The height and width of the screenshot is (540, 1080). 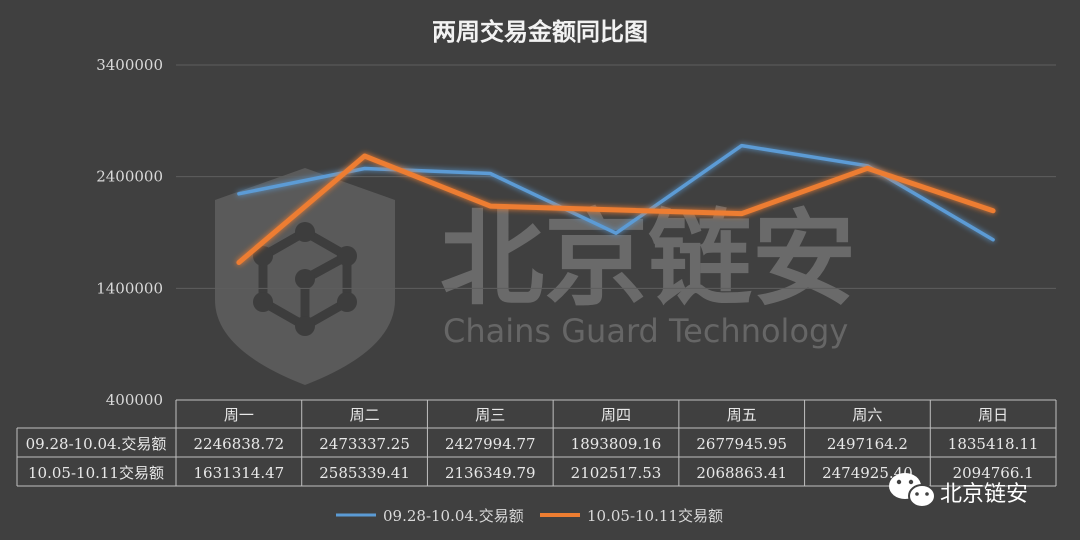 I want to click on y-tick-label: 400000, so click(x=134, y=400).